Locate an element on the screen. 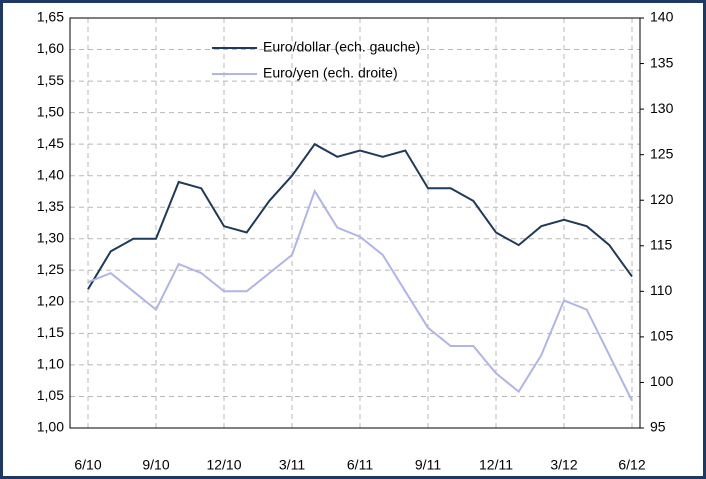 The image size is (706, 479). x-tick-label: 12/10 is located at coordinates (223, 465).